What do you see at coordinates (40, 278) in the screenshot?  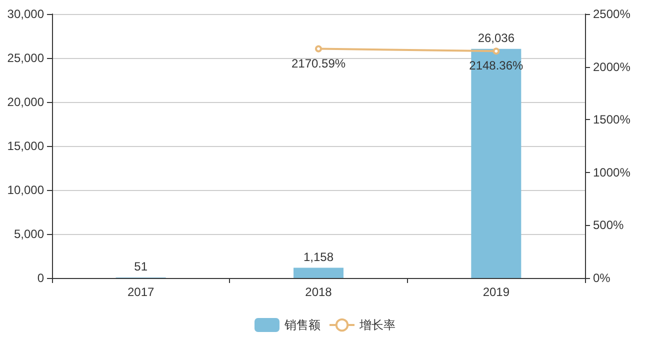 I see `y-tick-label: 0` at bounding box center [40, 278].